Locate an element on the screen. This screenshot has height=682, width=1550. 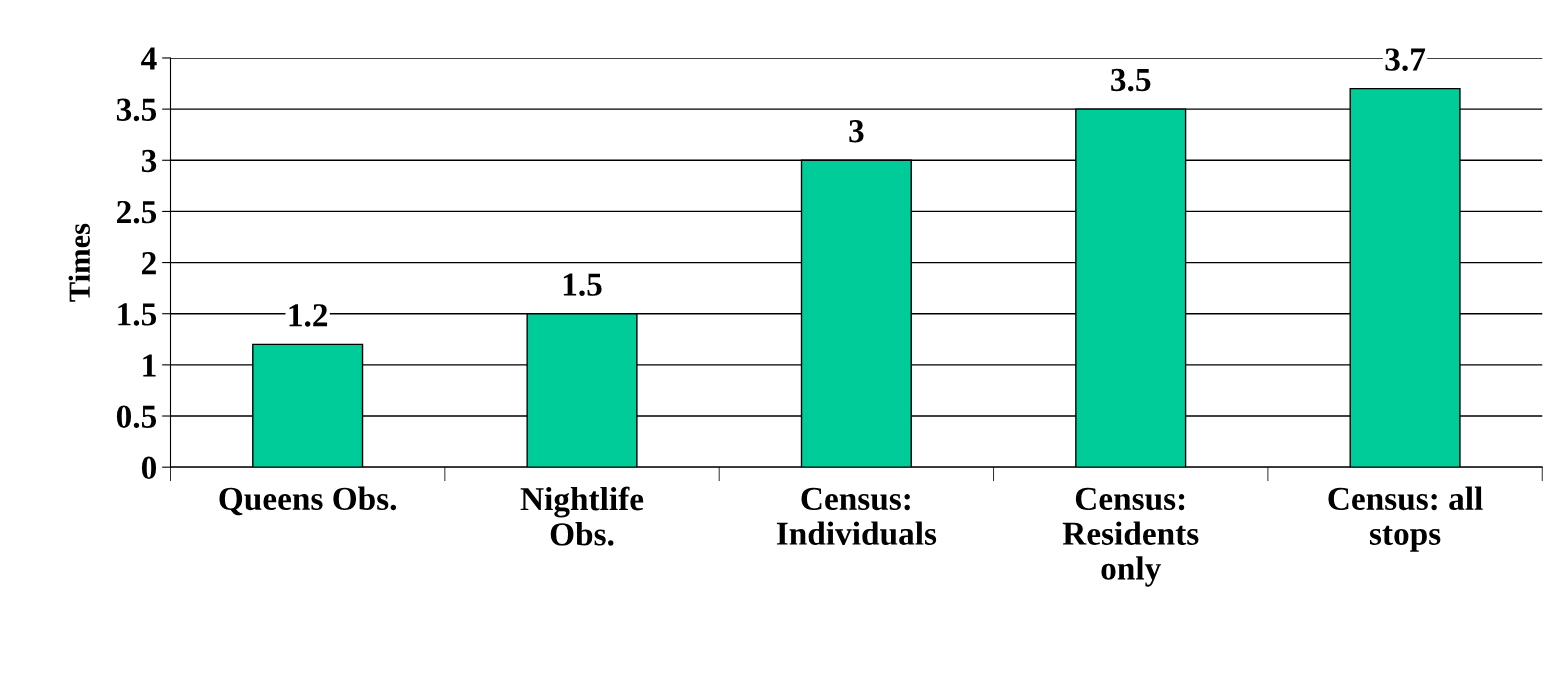
y-tick-label: 2 is located at coordinates (149, 263).